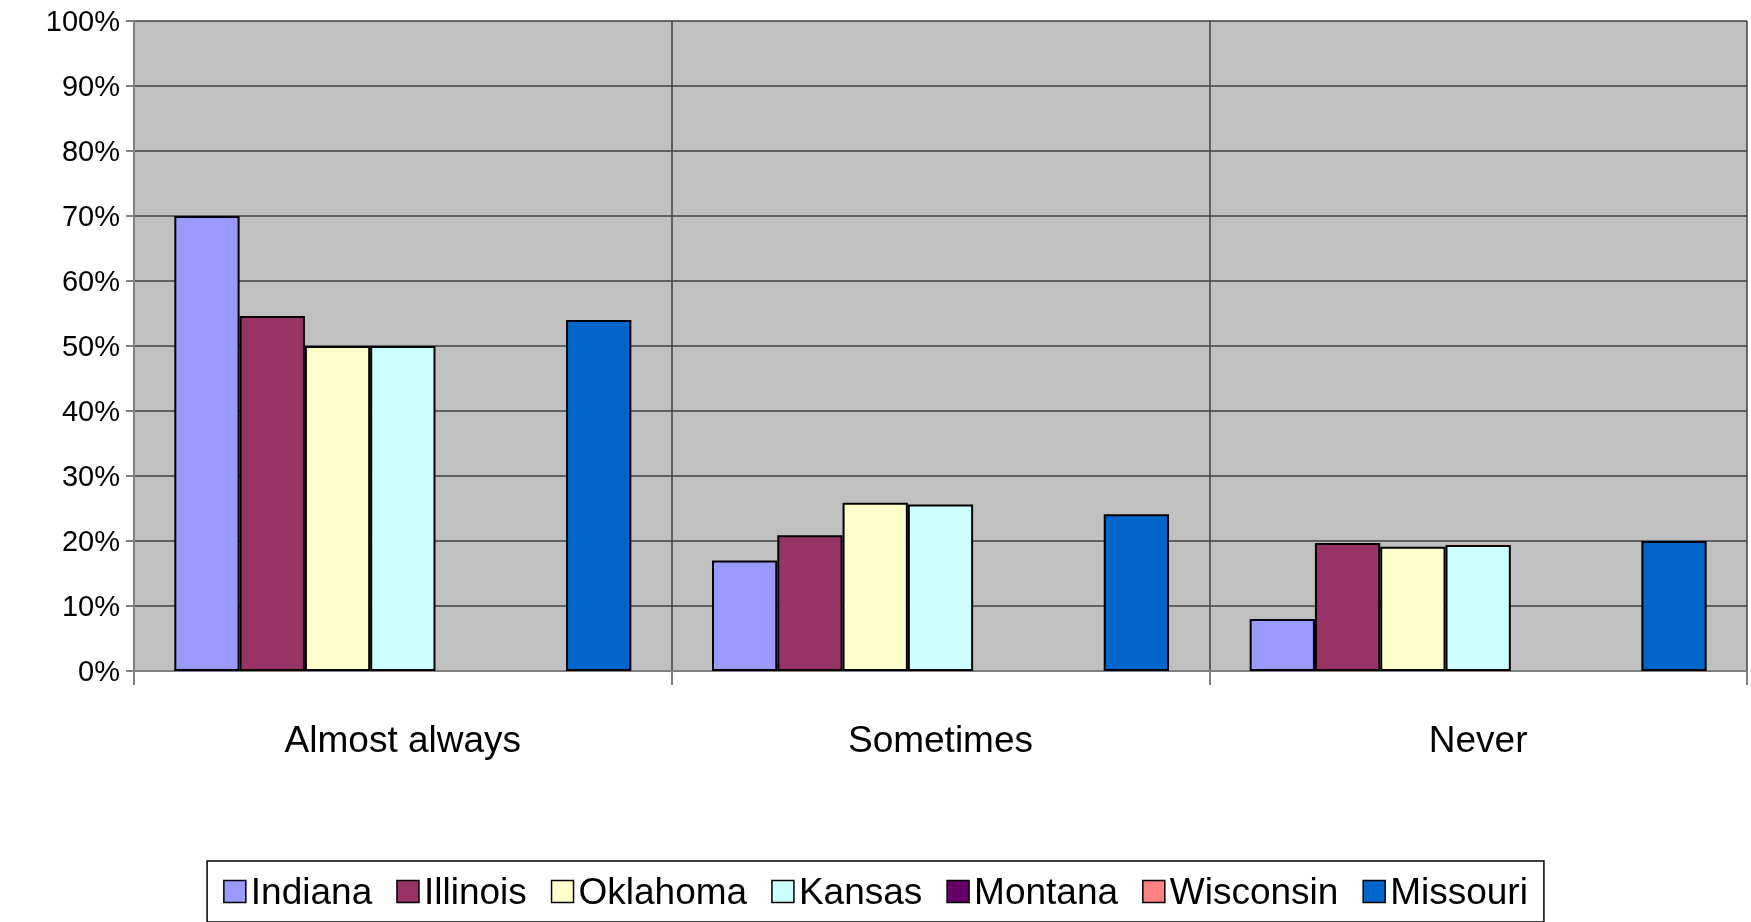 The width and height of the screenshot is (1751, 922). What do you see at coordinates (90, 606) in the screenshot?
I see `y-tick-label: 10%` at bounding box center [90, 606].